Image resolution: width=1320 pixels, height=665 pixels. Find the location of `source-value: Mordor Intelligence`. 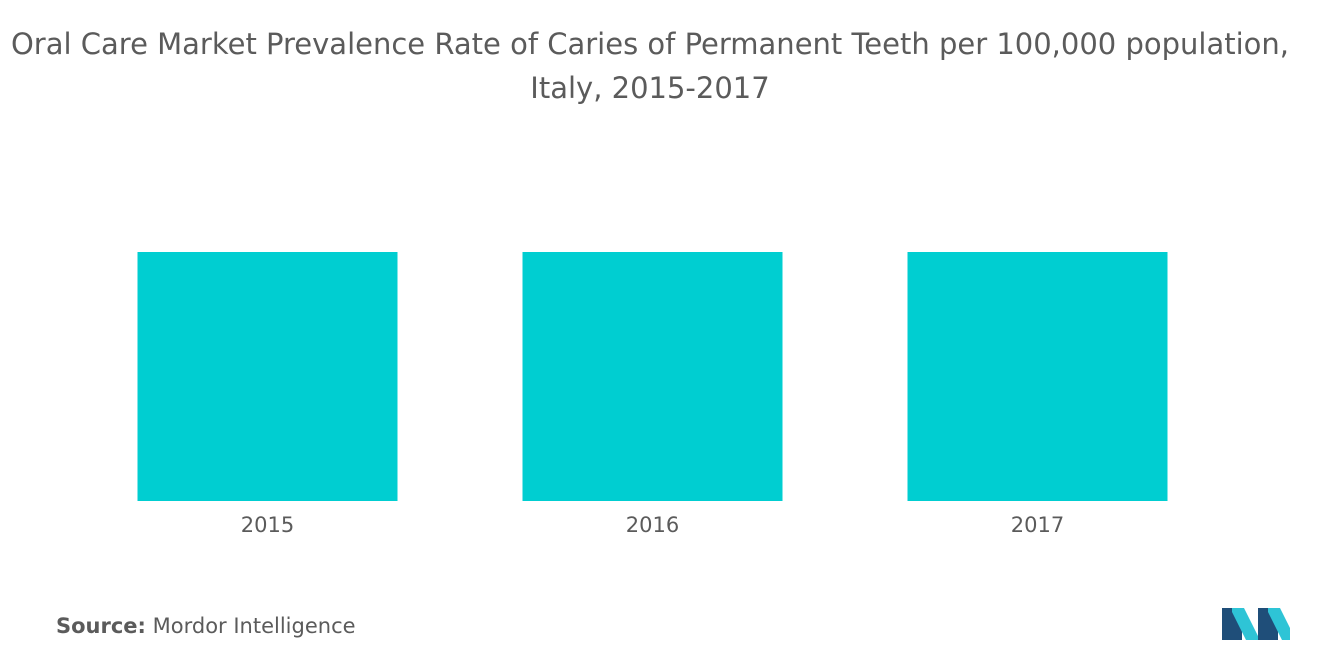

source-value: Mordor Intelligence is located at coordinates (254, 626).